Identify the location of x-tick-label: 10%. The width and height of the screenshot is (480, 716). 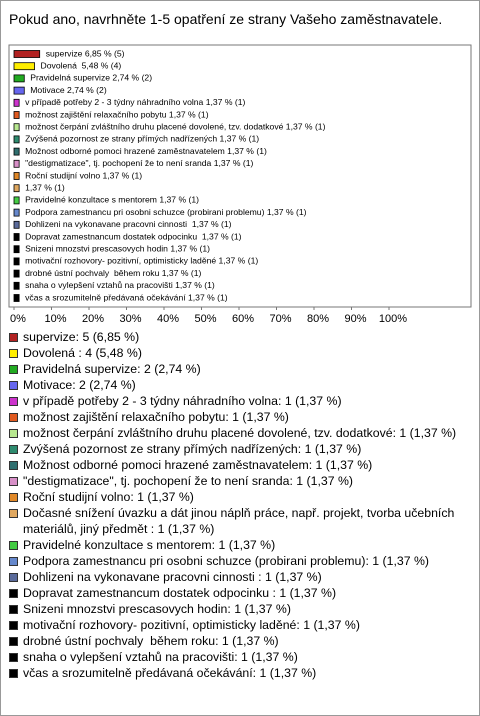
(55, 319).